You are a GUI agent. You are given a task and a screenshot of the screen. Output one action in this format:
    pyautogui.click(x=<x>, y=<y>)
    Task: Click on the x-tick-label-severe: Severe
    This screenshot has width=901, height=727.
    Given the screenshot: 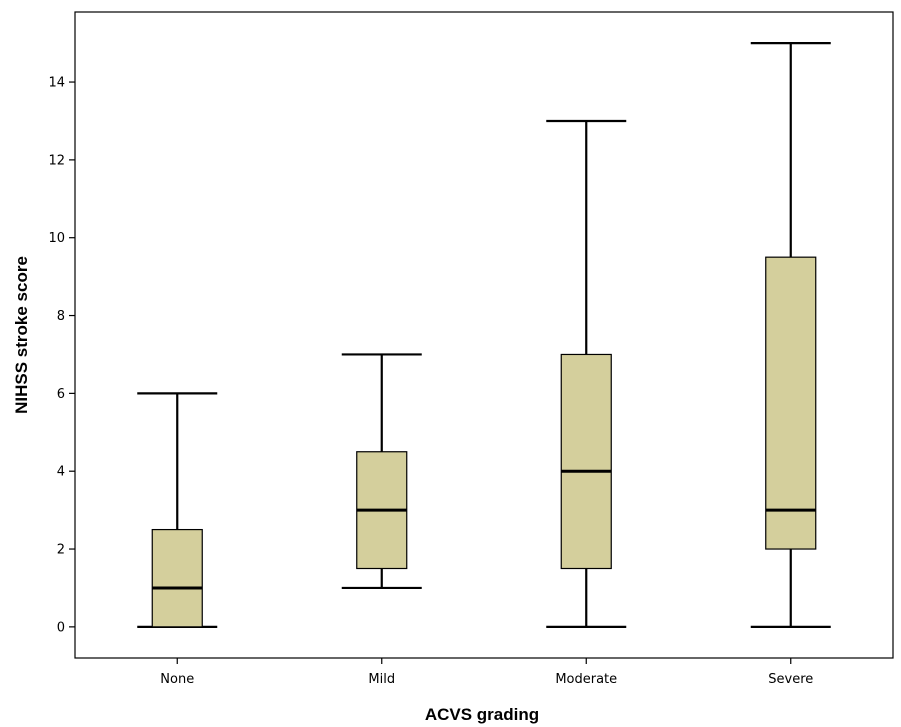 What is the action you would take?
    pyautogui.click(x=790, y=679)
    